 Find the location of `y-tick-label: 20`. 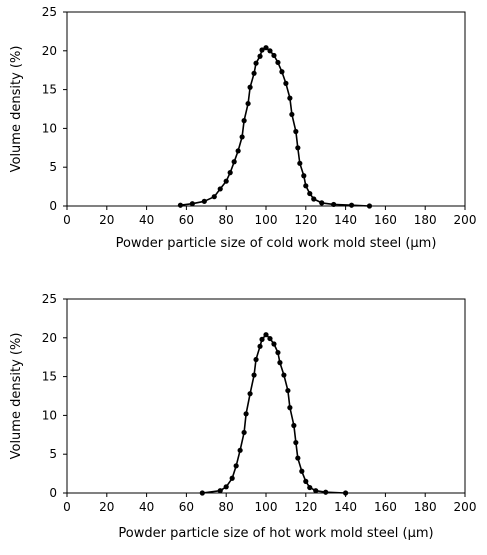

y-tick-label: 20 is located at coordinates (49, 338).